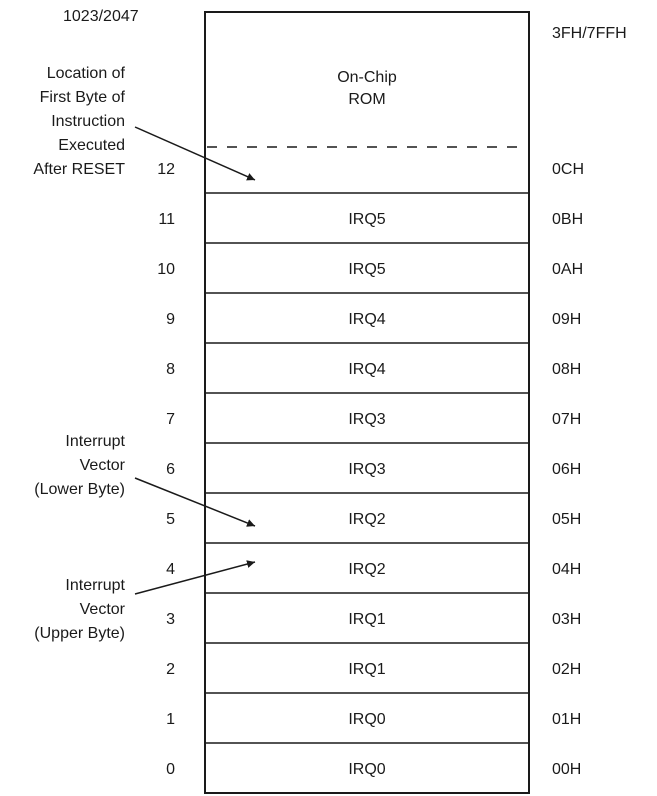 This screenshot has height=796, width=657. I want to click on vector-label-7: IRQ3, so click(366, 419).